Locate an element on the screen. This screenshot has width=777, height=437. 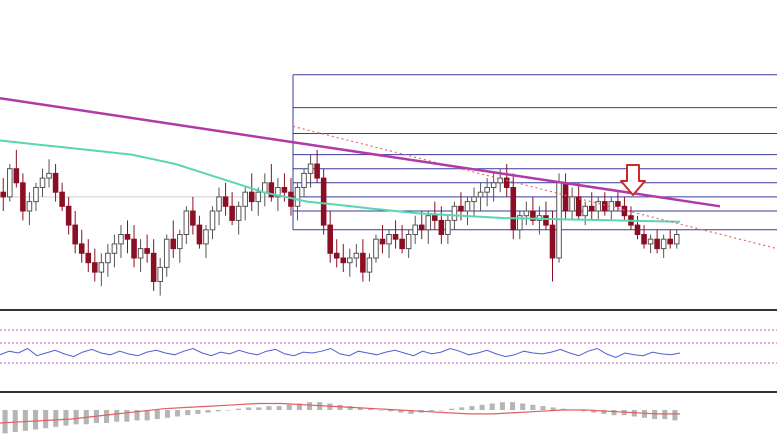
macd-panel is located at coordinates (340, 418).